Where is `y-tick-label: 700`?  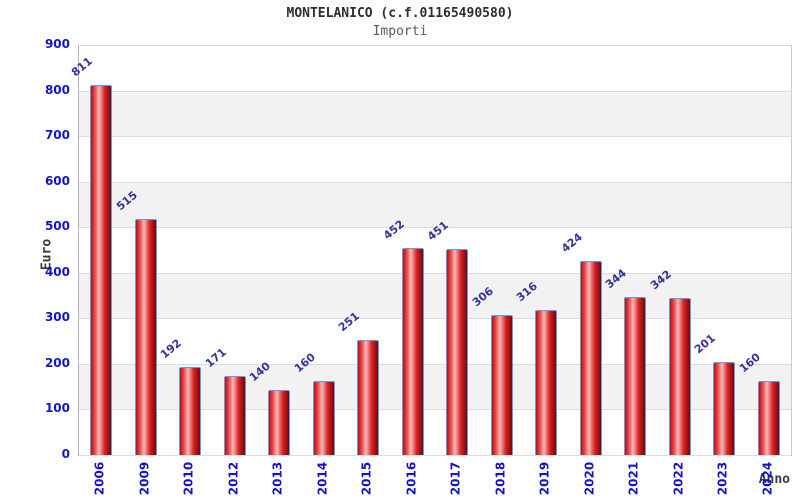 y-tick-label: 700 is located at coordinates (57, 135).